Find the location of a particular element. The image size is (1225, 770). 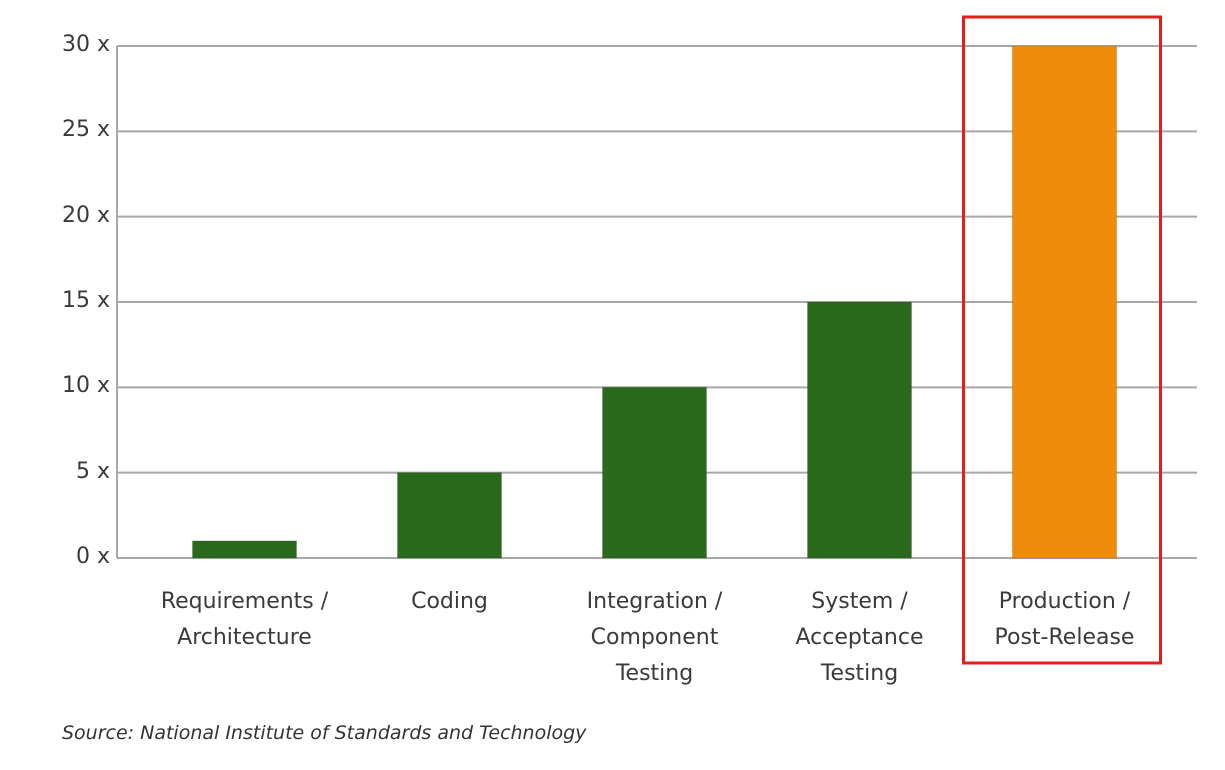

highlight-box is located at coordinates (1062, 340).